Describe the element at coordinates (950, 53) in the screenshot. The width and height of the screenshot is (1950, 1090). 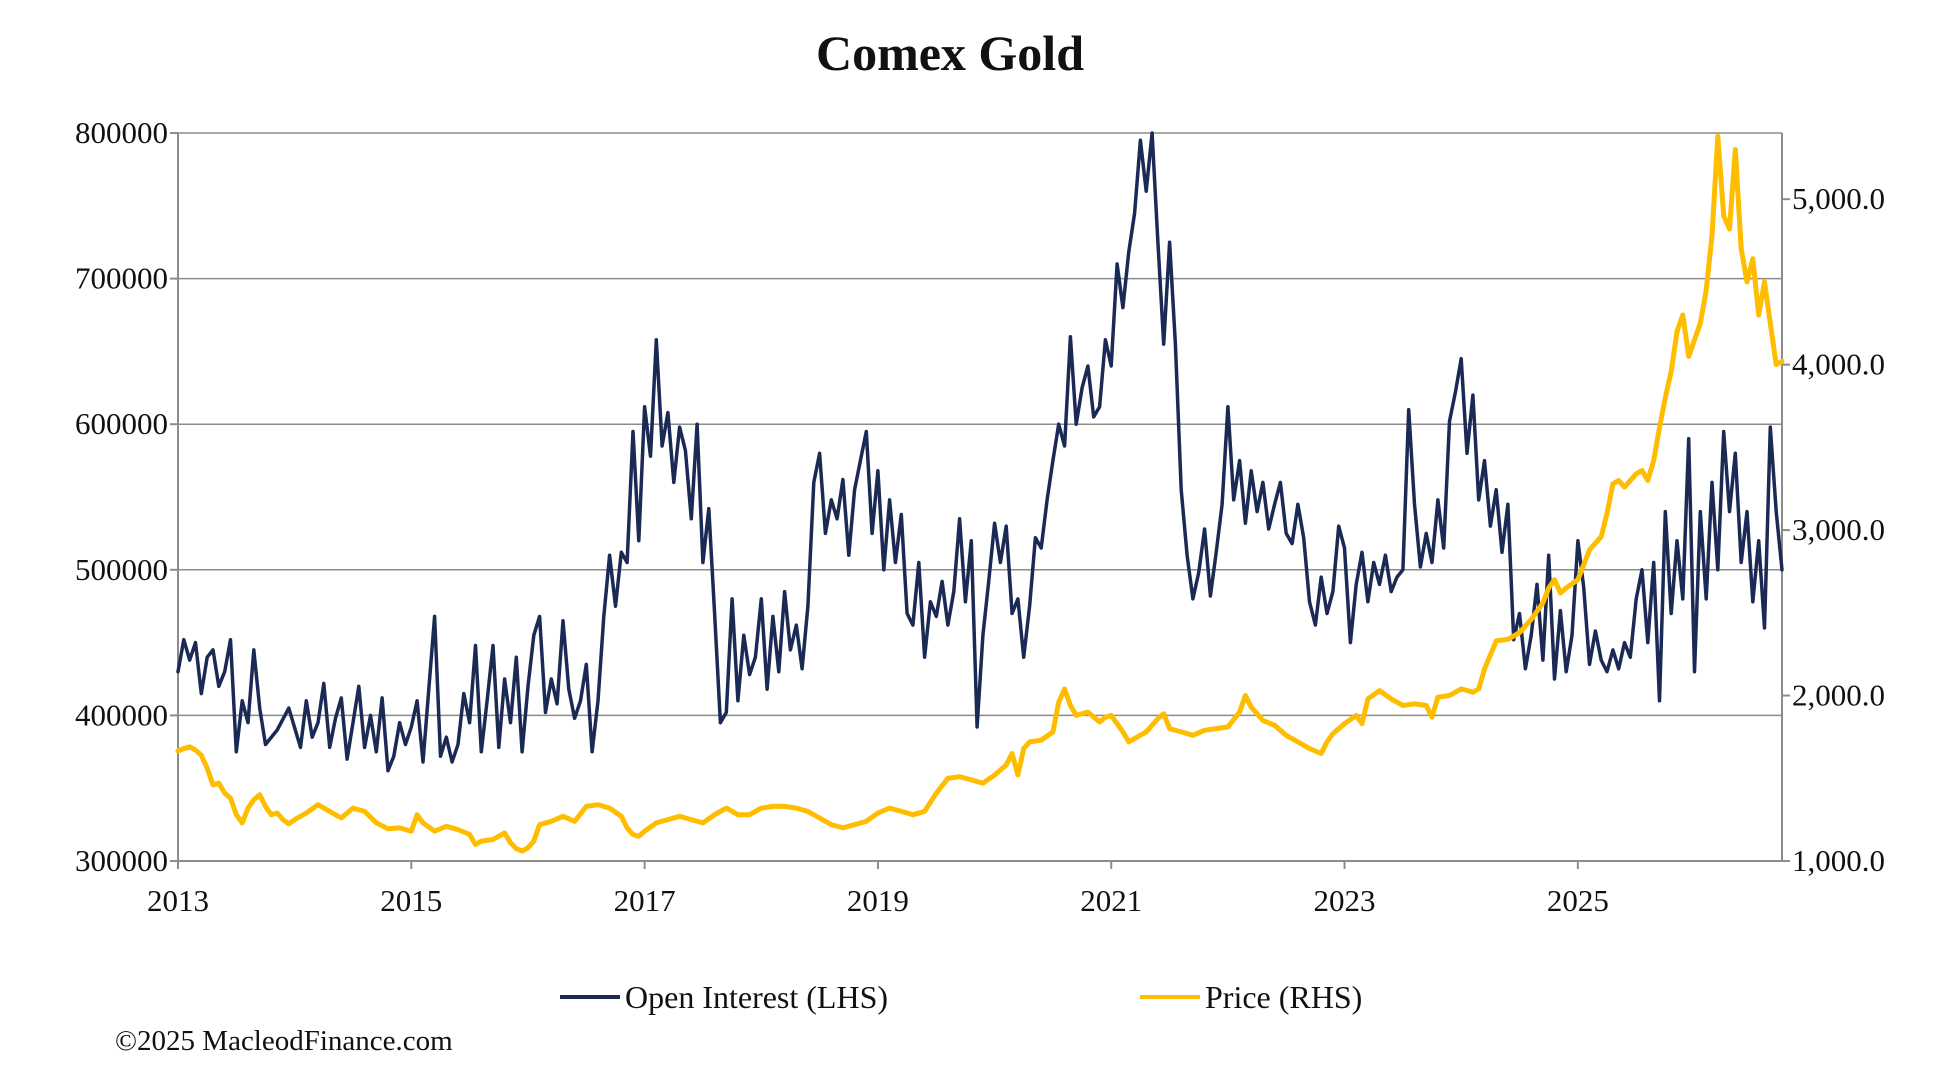
I see `chart-title: Comex Gold` at that location.